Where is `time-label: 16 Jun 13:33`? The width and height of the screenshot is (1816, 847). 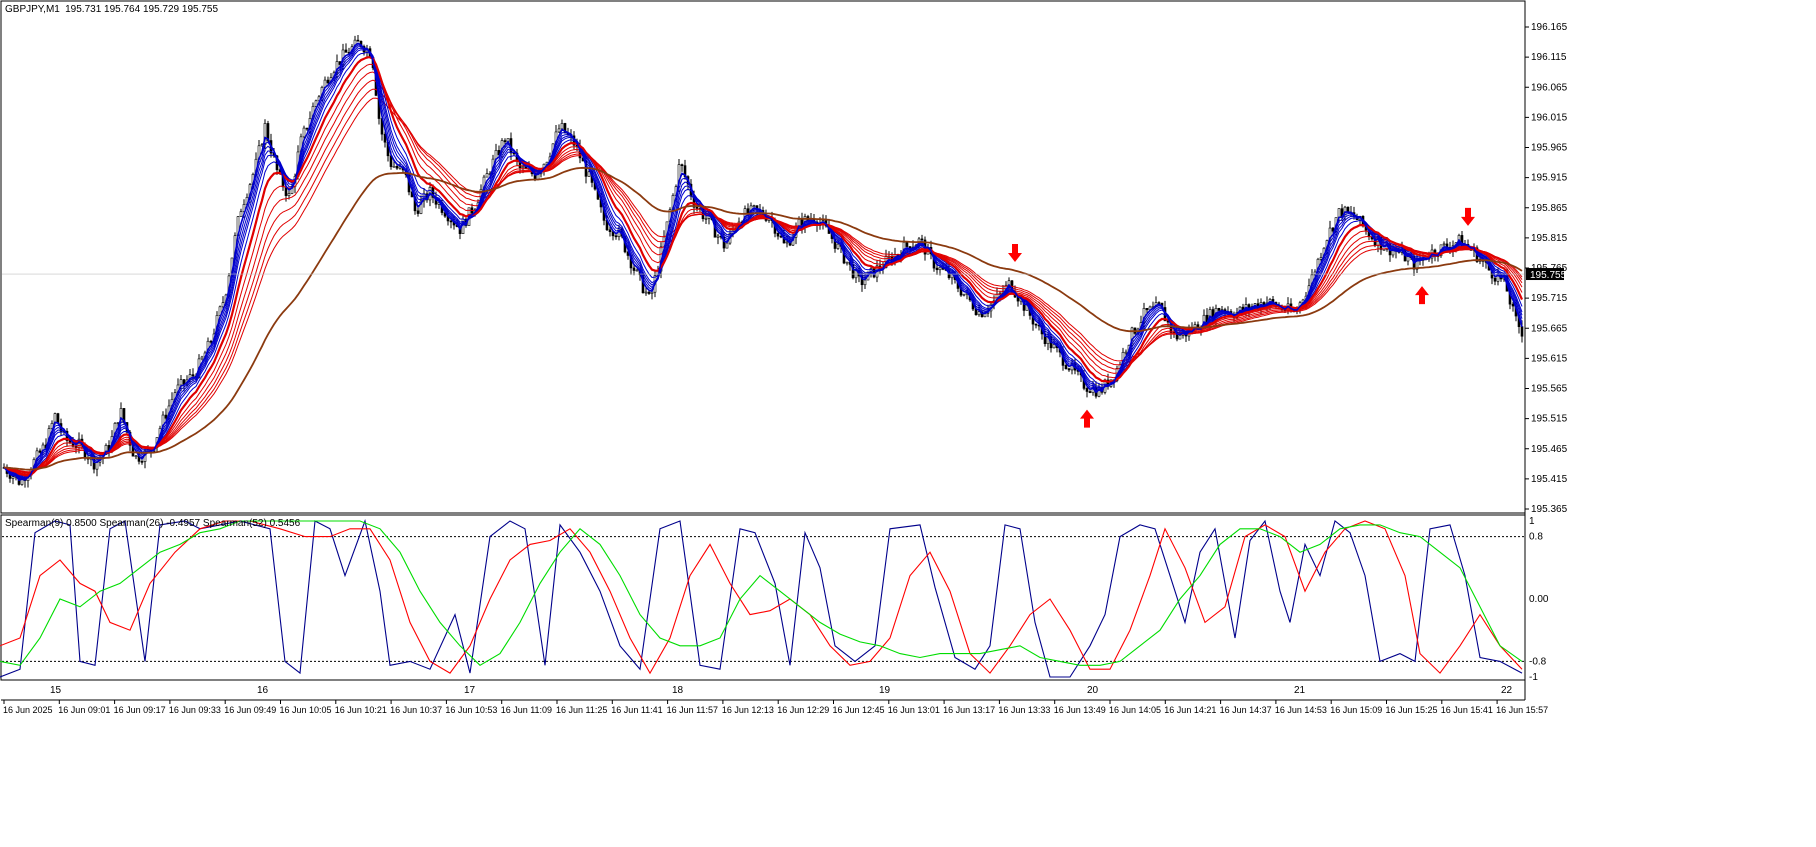 time-label: 16 Jun 13:33 is located at coordinates (1024, 710).